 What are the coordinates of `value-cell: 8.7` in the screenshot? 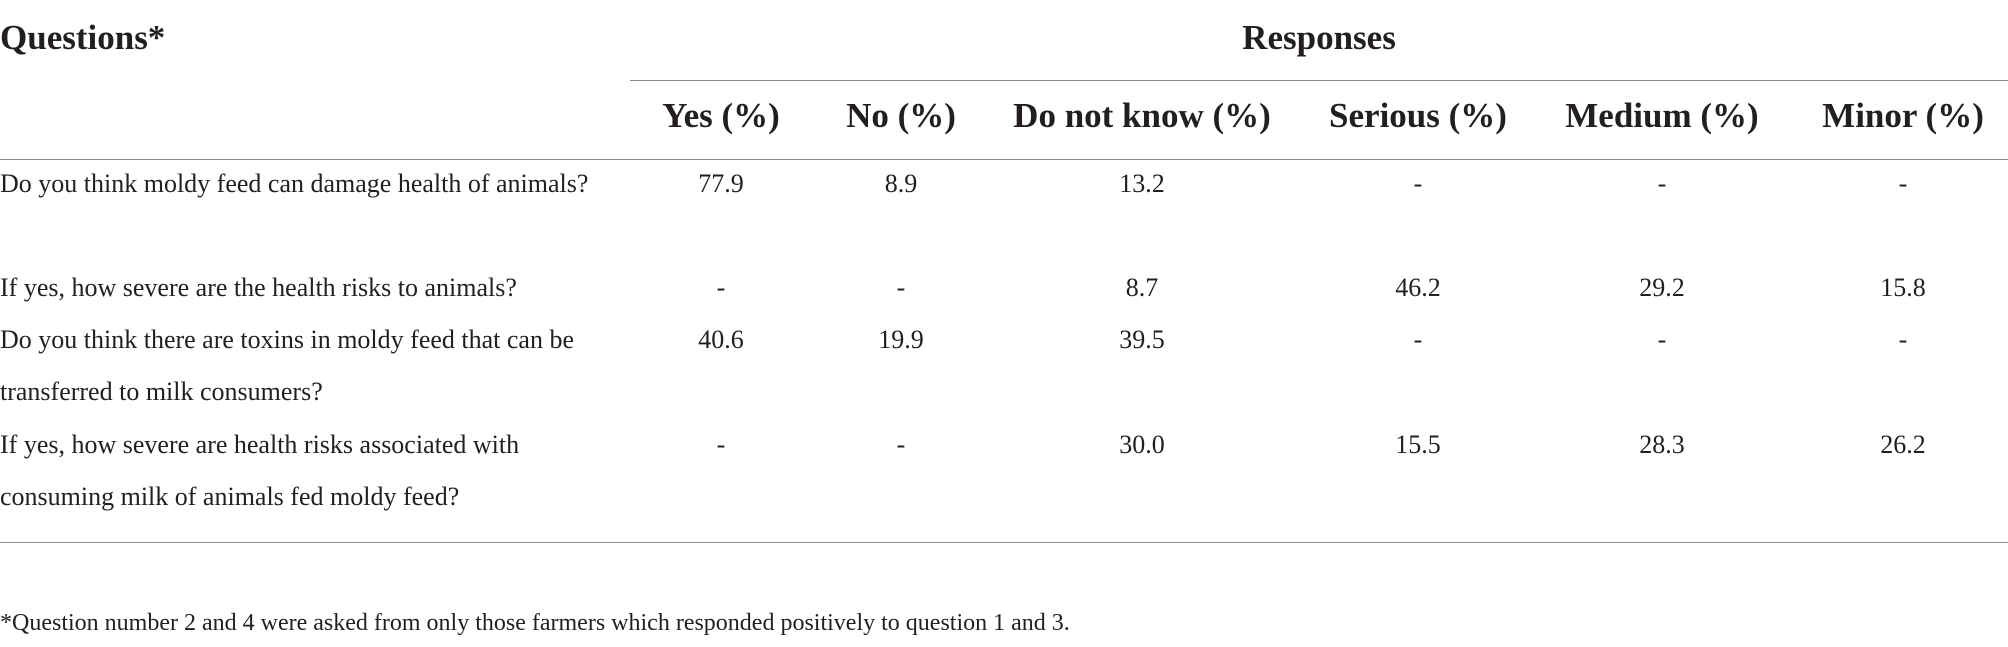 It's located at (1142, 287).